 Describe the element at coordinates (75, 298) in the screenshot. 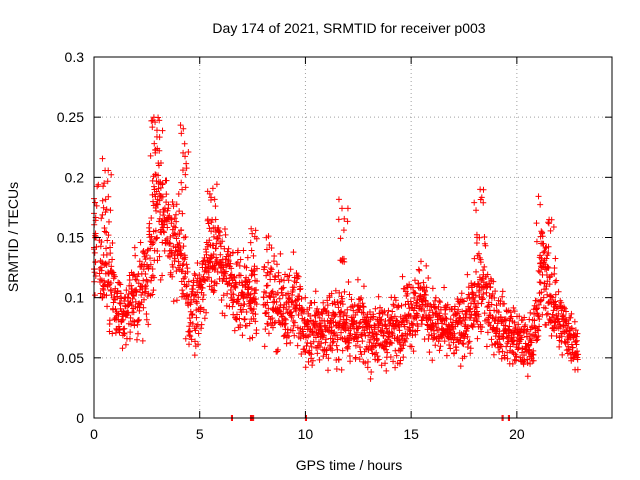

I see `y-tick-label: 0.1` at that location.